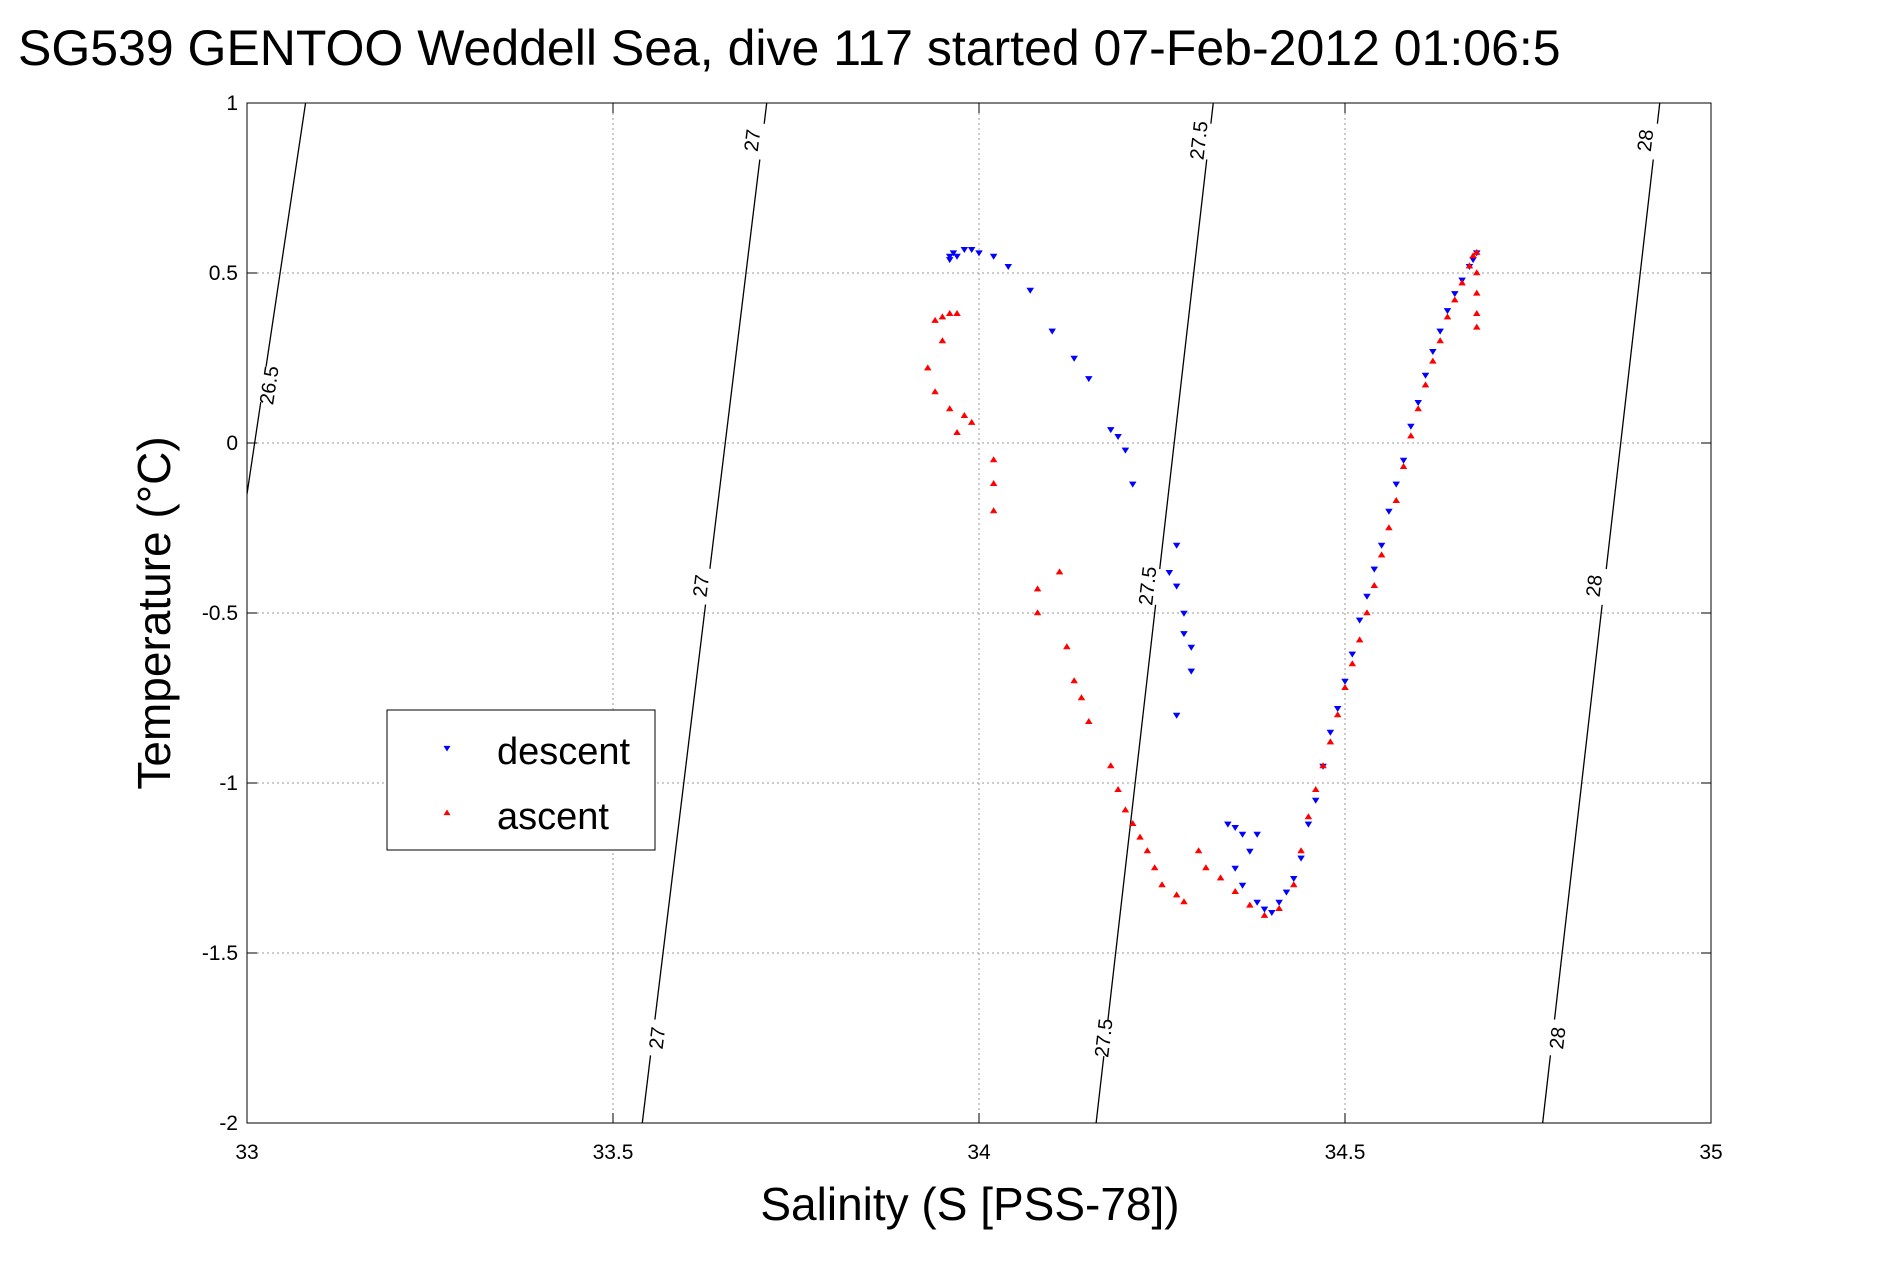  What do you see at coordinates (553, 817) in the screenshot?
I see `legend-label-ascent: ascent` at bounding box center [553, 817].